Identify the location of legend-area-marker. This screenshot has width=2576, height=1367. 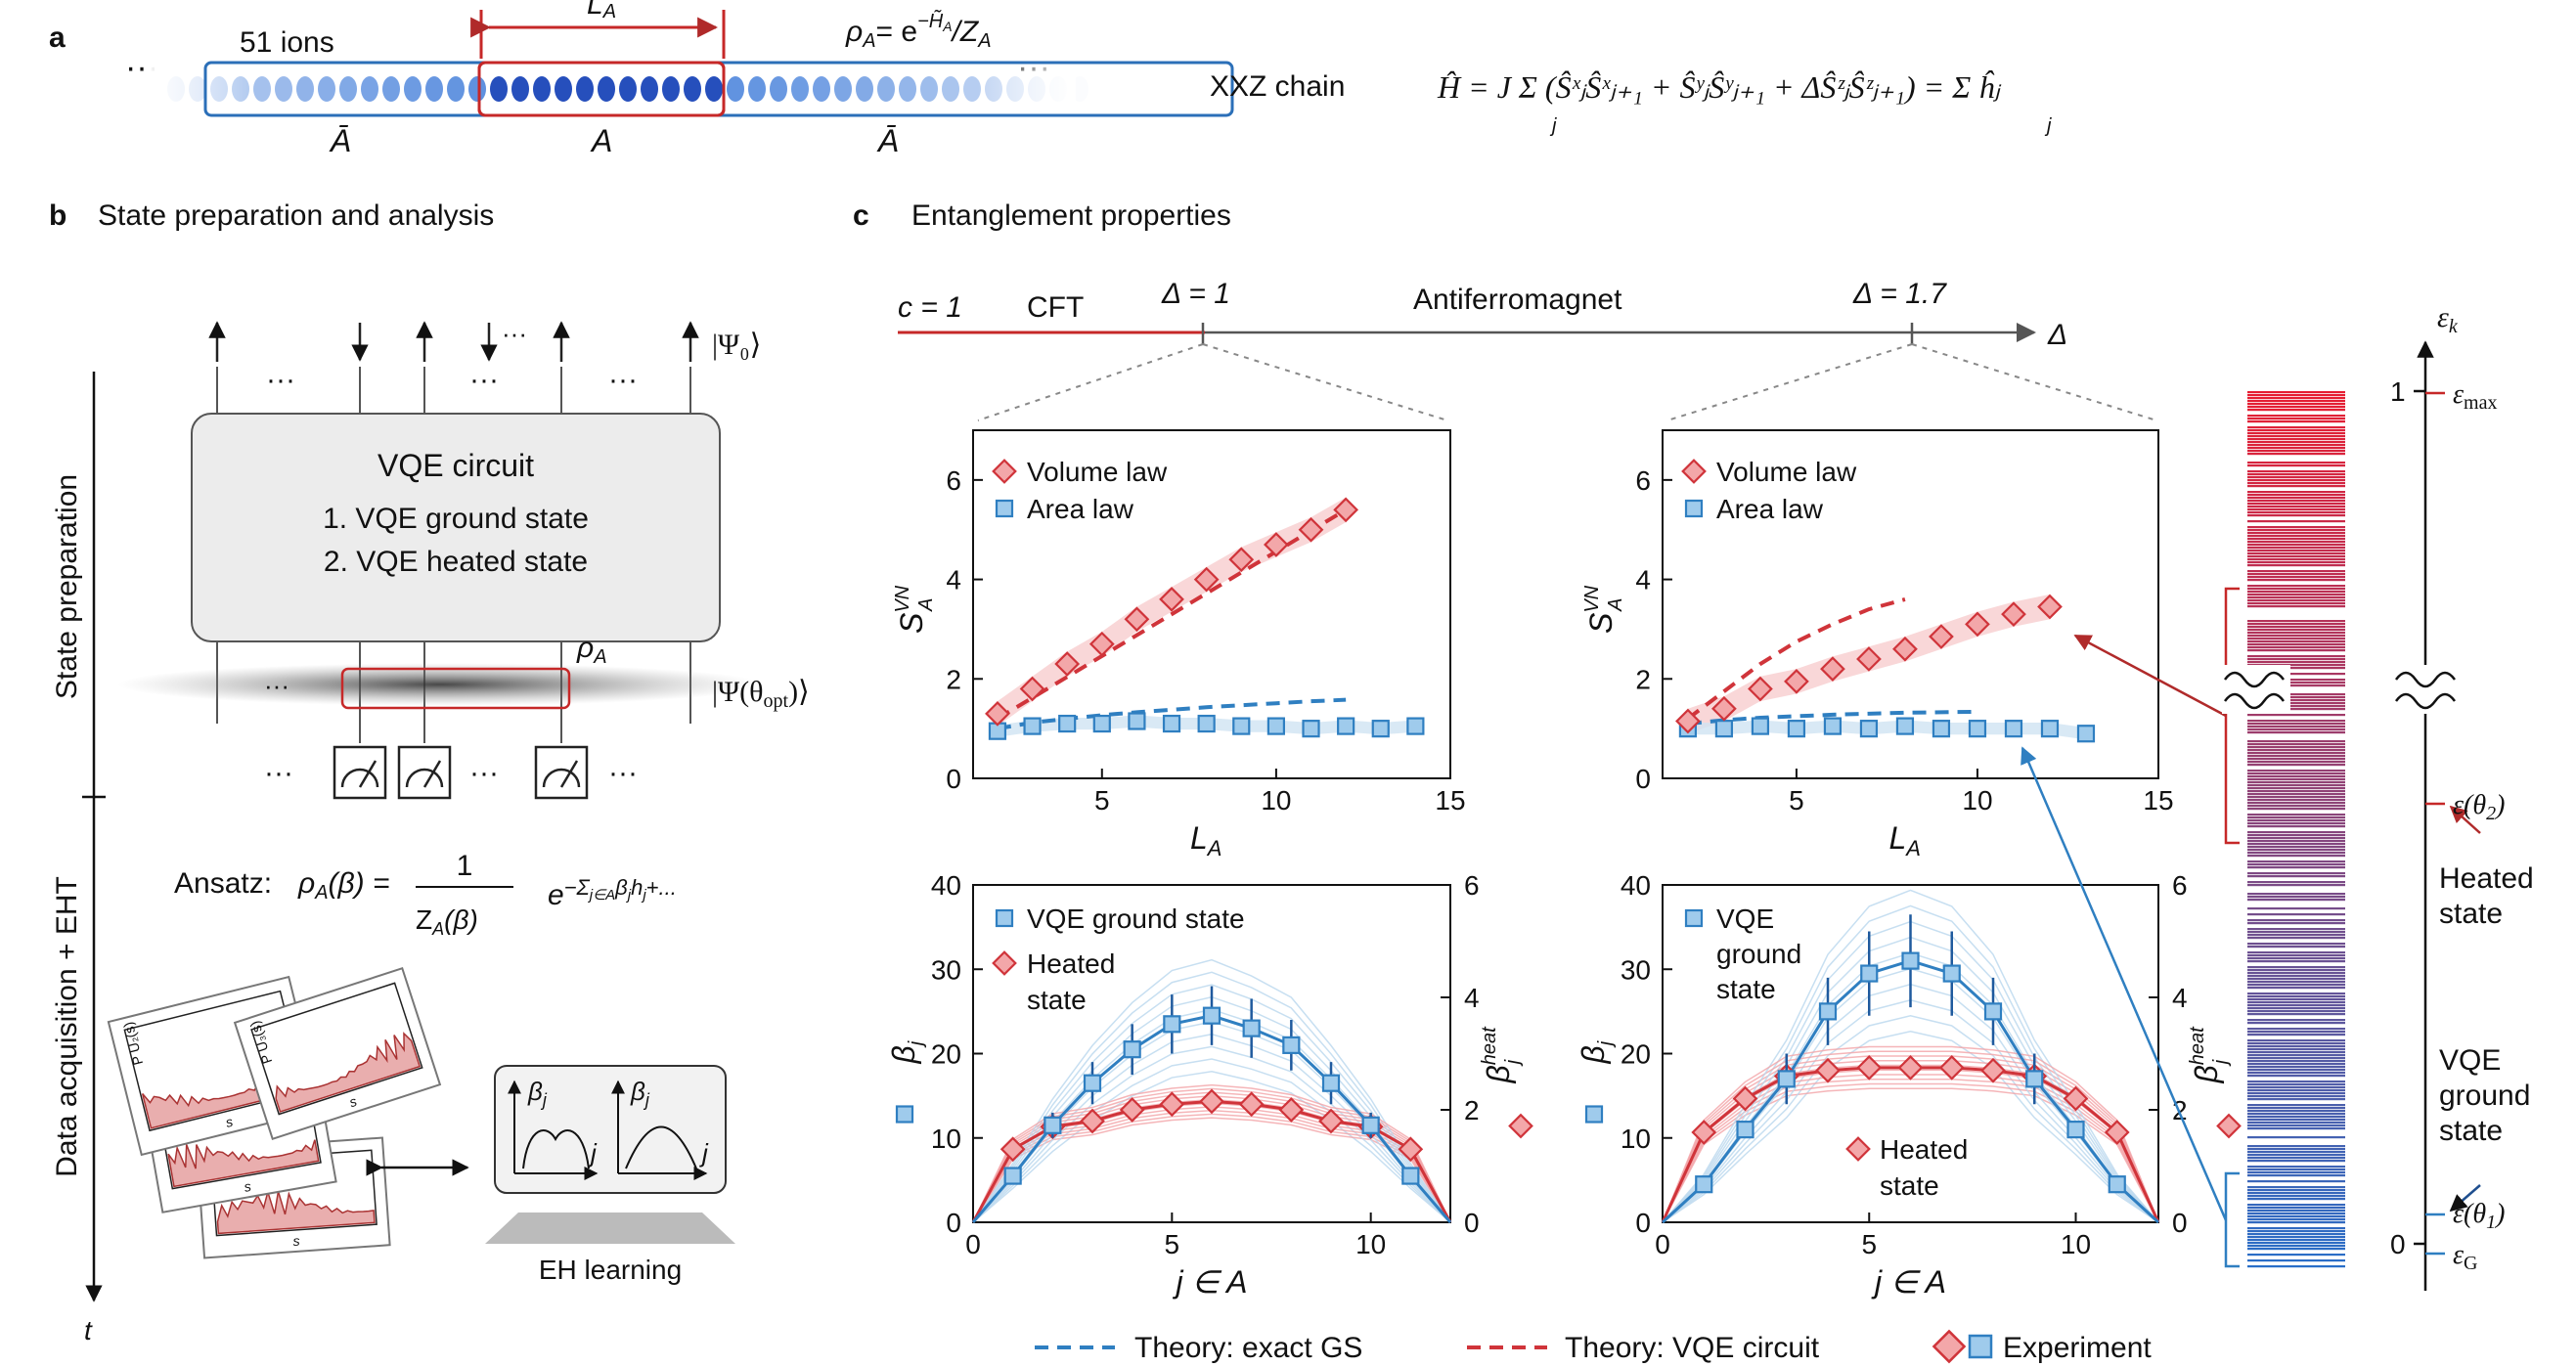
(1694, 509).